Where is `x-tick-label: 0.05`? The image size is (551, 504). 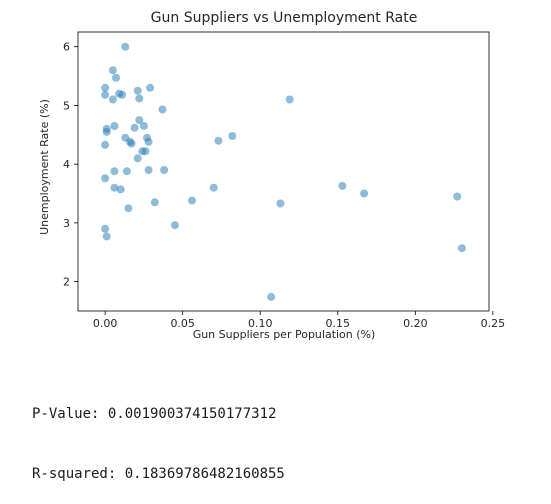
x-tick-label: 0.05 is located at coordinates (182, 323).